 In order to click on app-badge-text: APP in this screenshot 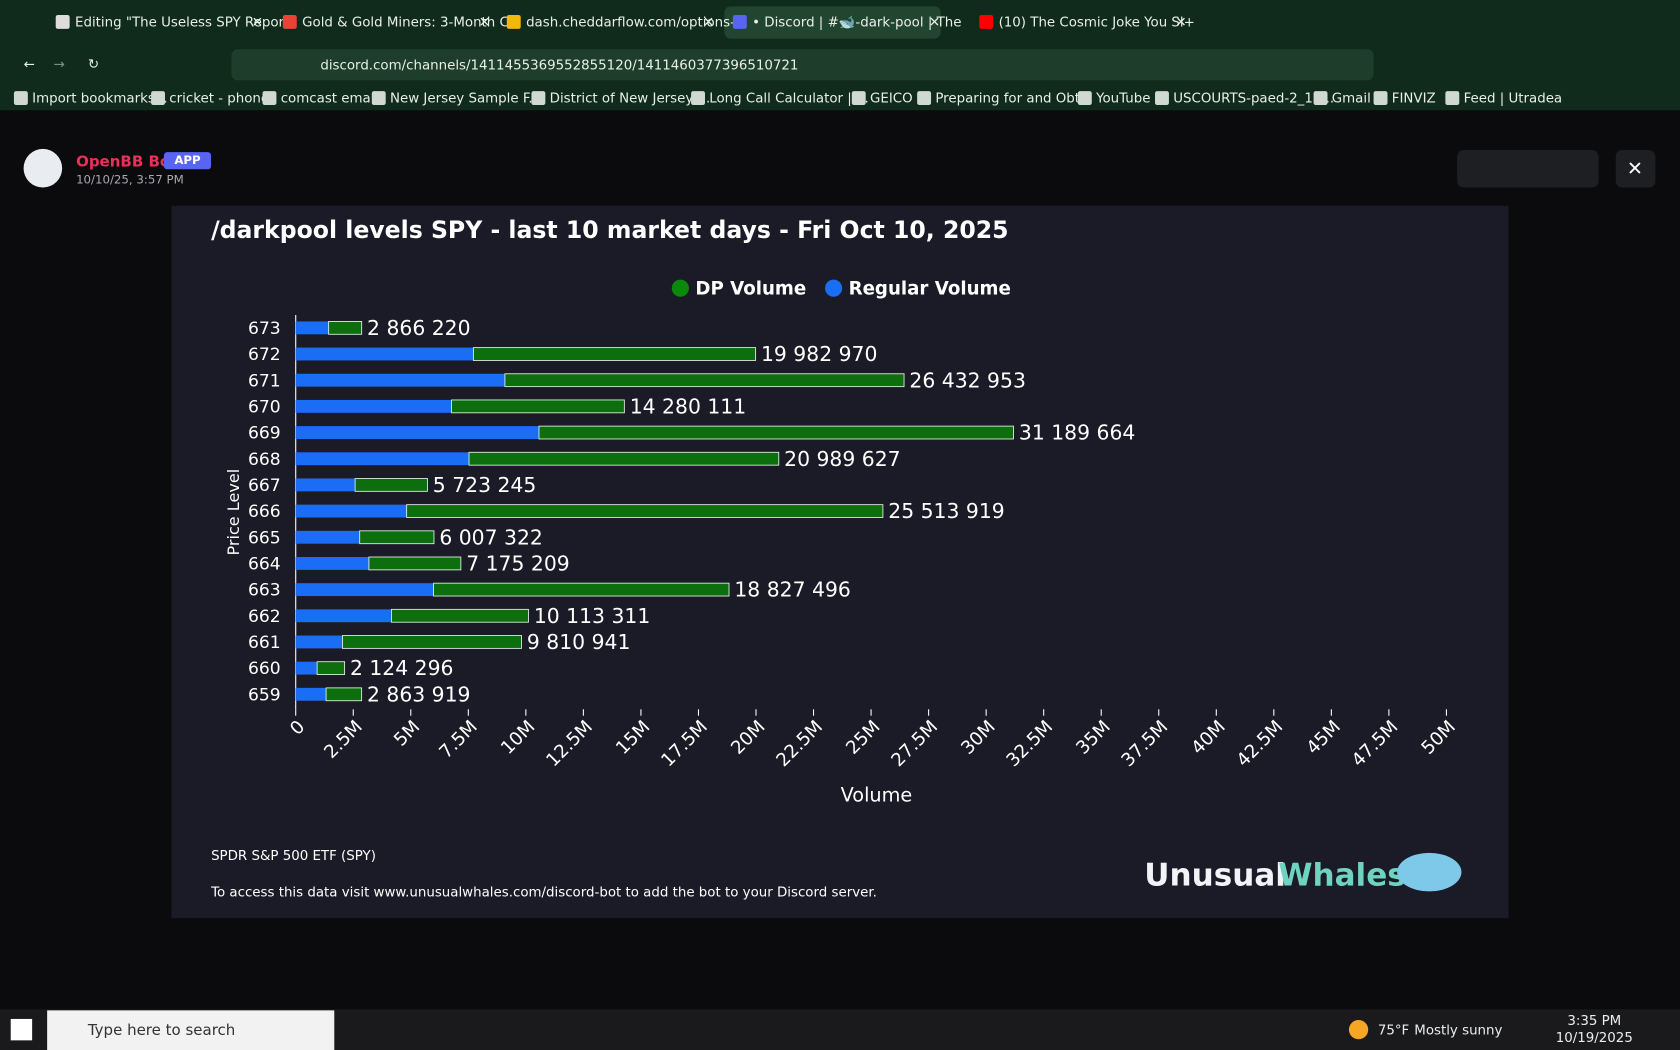, I will do `click(187, 160)`.